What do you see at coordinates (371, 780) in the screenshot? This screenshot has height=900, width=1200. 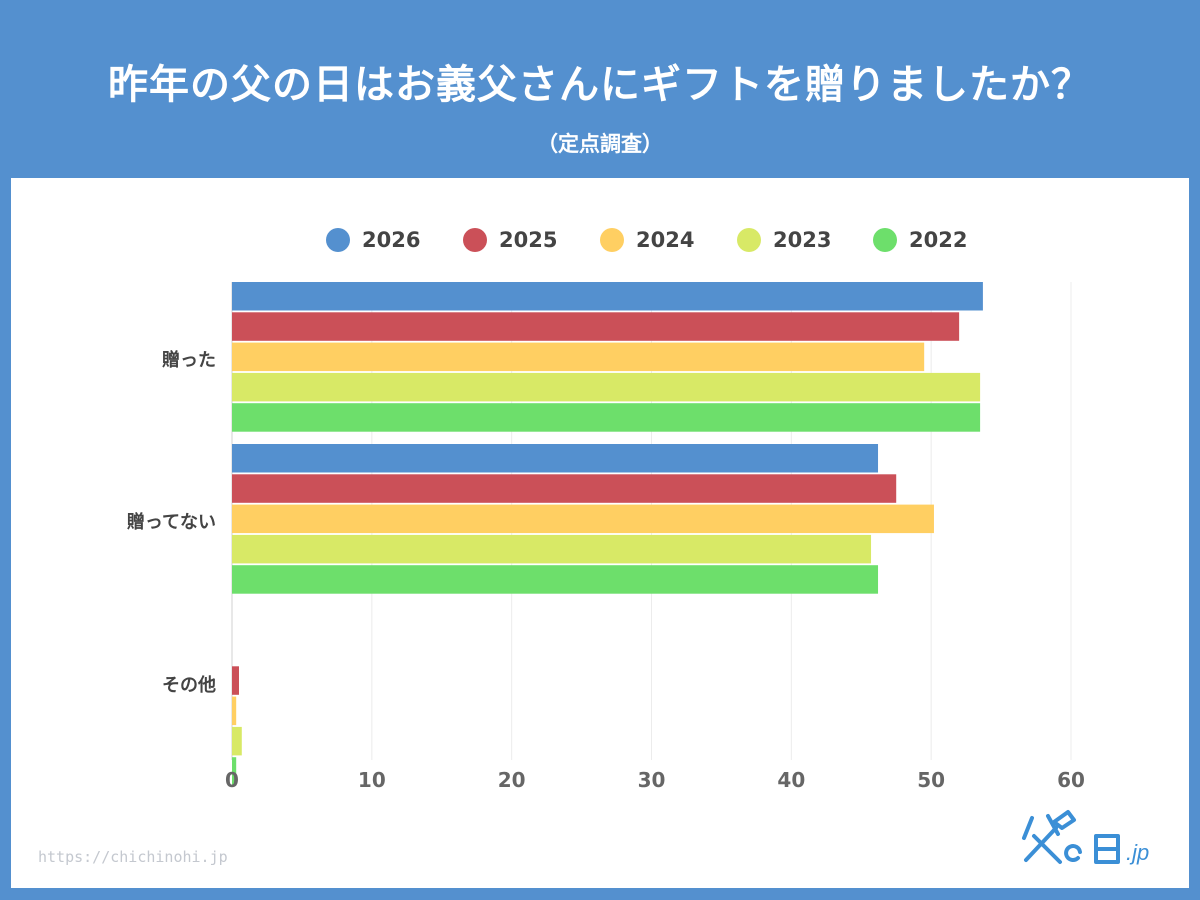 I see `x-tick-label: 10` at bounding box center [371, 780].